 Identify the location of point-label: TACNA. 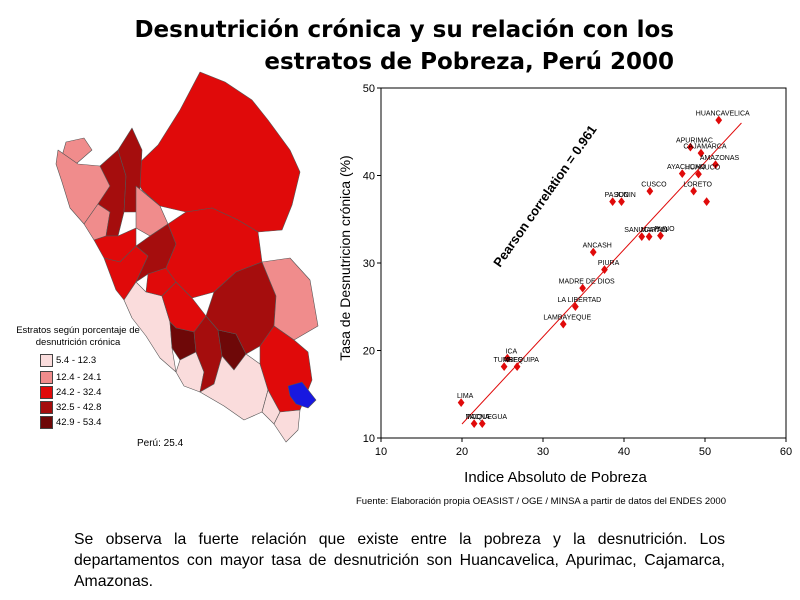
(479, 417).